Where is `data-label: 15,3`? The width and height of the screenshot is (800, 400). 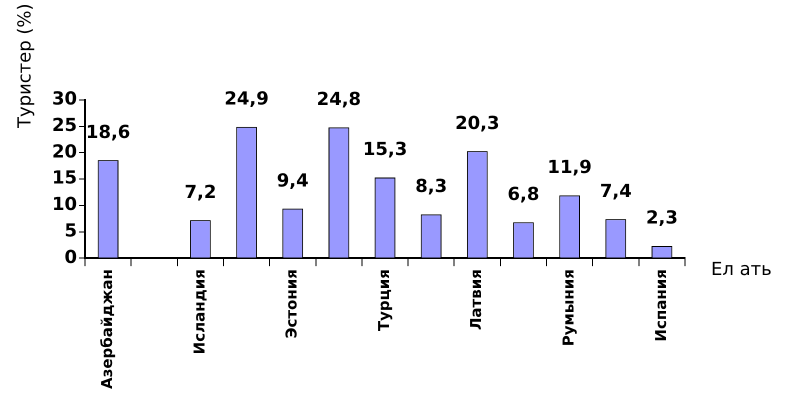 data-label: 15,3 is located at coordinates (385, 149).